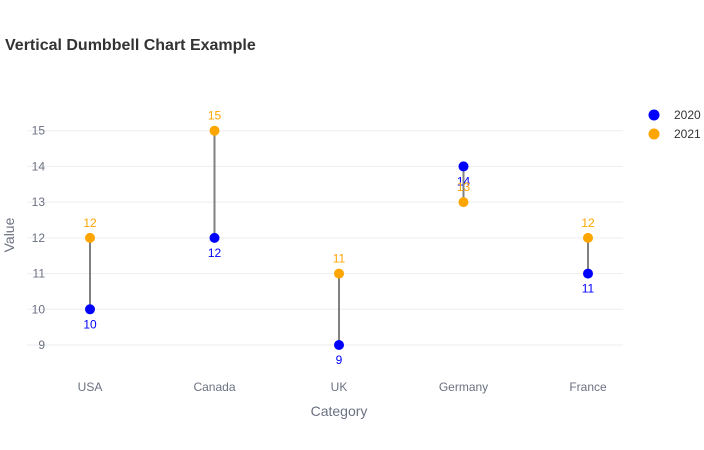 The image size is (704, 450). Describe the element at coordinates (687, 134) in the screenshot. I see `legend-label: 2021` at that location.